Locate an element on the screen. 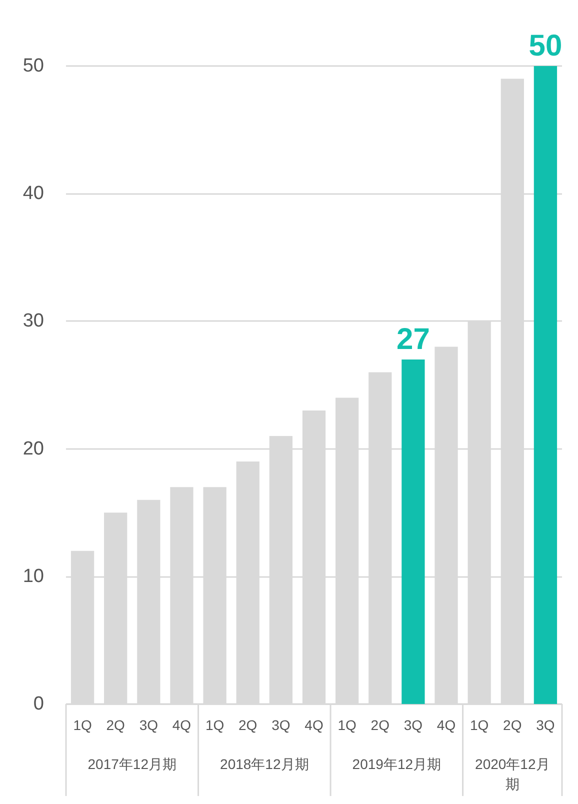  text: 2020年12月期 is located at coordinates (512, 774).